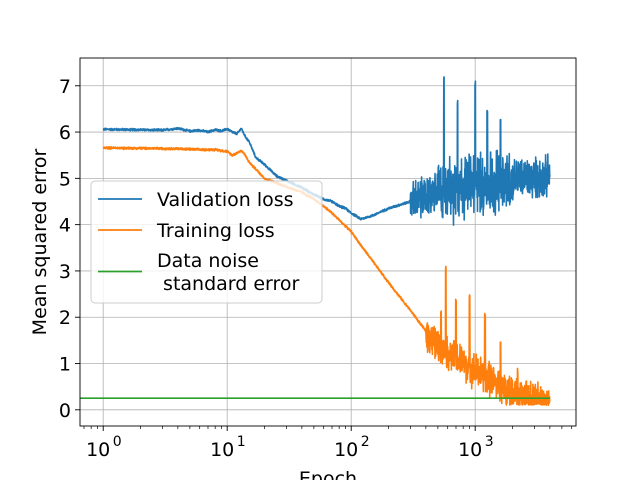 The width and height of the screenshot is (640, 480). Describe the element at coordinates (328, 474) in the screenshot. I see `x-axis-label: Epoch` at that location.